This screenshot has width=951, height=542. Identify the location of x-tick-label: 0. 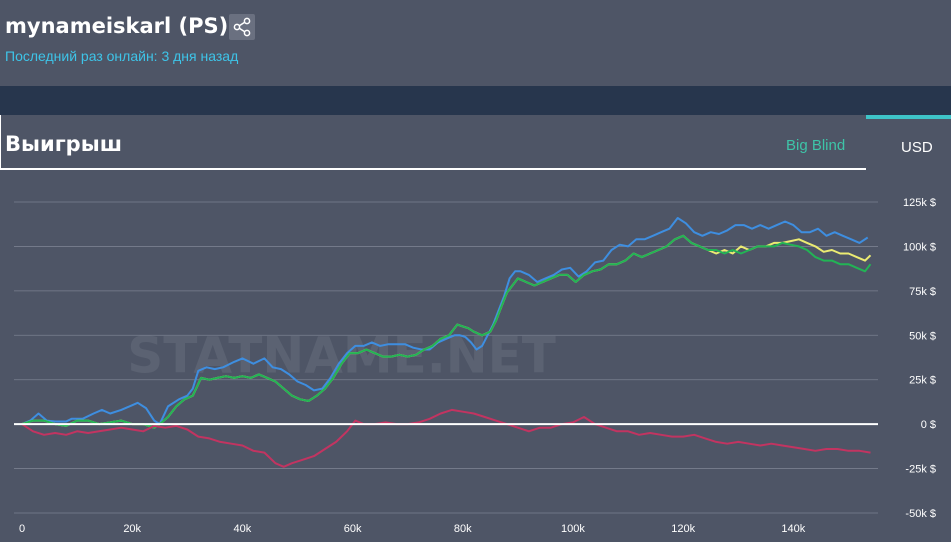
(22, 529).